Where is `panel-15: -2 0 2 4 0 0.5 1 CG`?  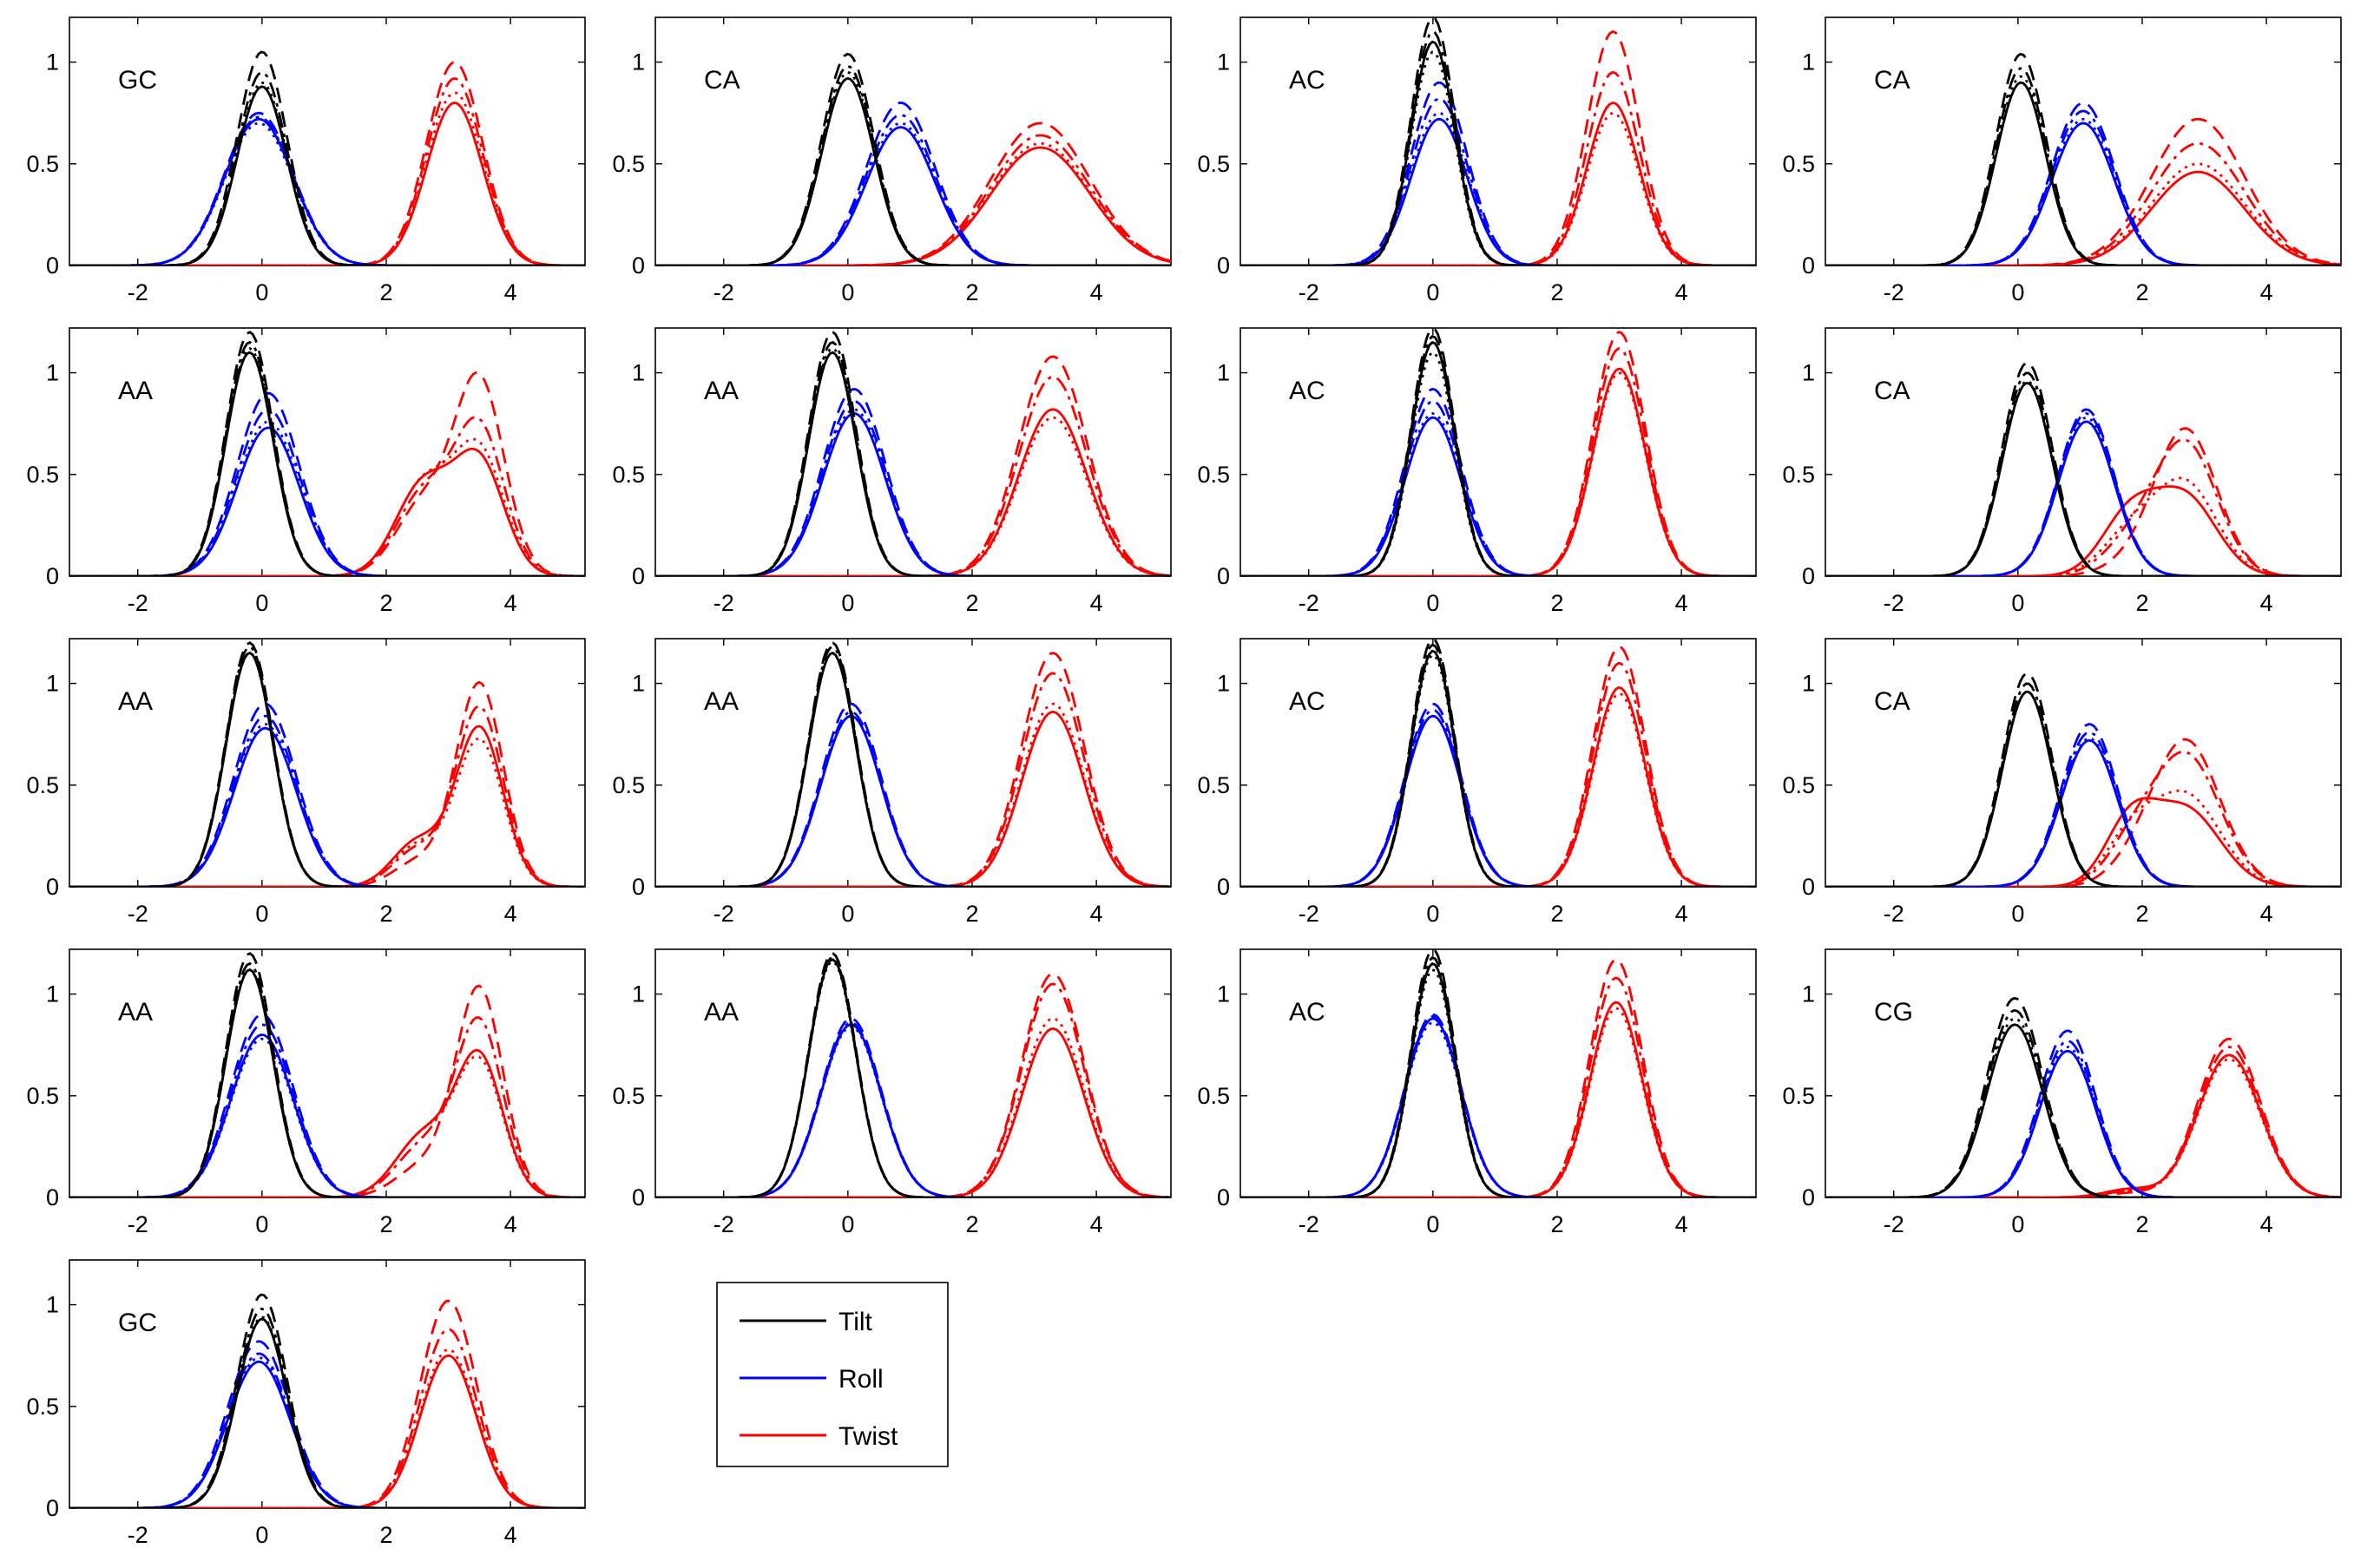
panel-15: -2 0 2 4 0 0.5 1 CG is located at coordinates (2062, 1092).